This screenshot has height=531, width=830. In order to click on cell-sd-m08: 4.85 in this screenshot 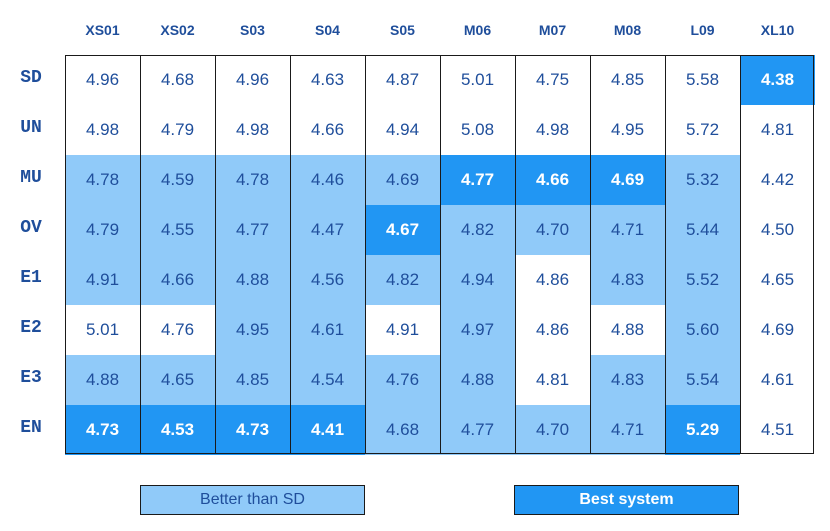, I will do `click(627, 79)`.